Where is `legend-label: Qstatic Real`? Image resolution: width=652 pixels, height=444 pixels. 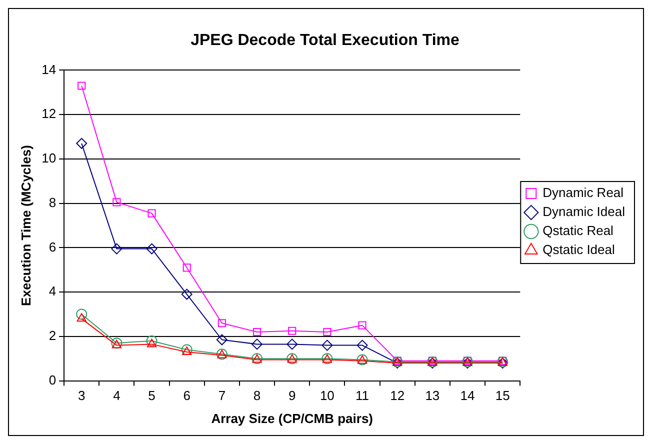
legend-label: Qstatic Real is located at coordinates (578, 230).